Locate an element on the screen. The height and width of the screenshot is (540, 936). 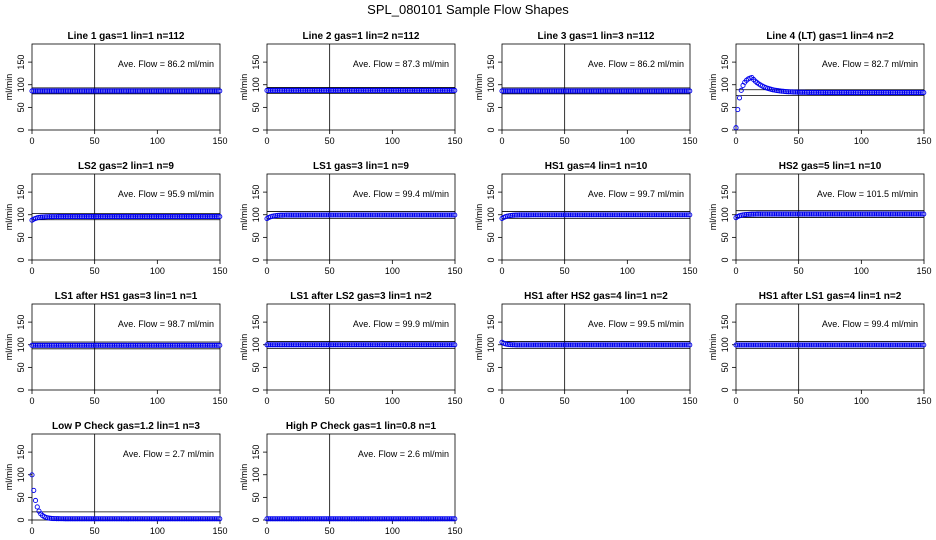
panel-title: LS1 after HS1 gas=3 lin=1 n=1 is located at coordinates (126, 296).